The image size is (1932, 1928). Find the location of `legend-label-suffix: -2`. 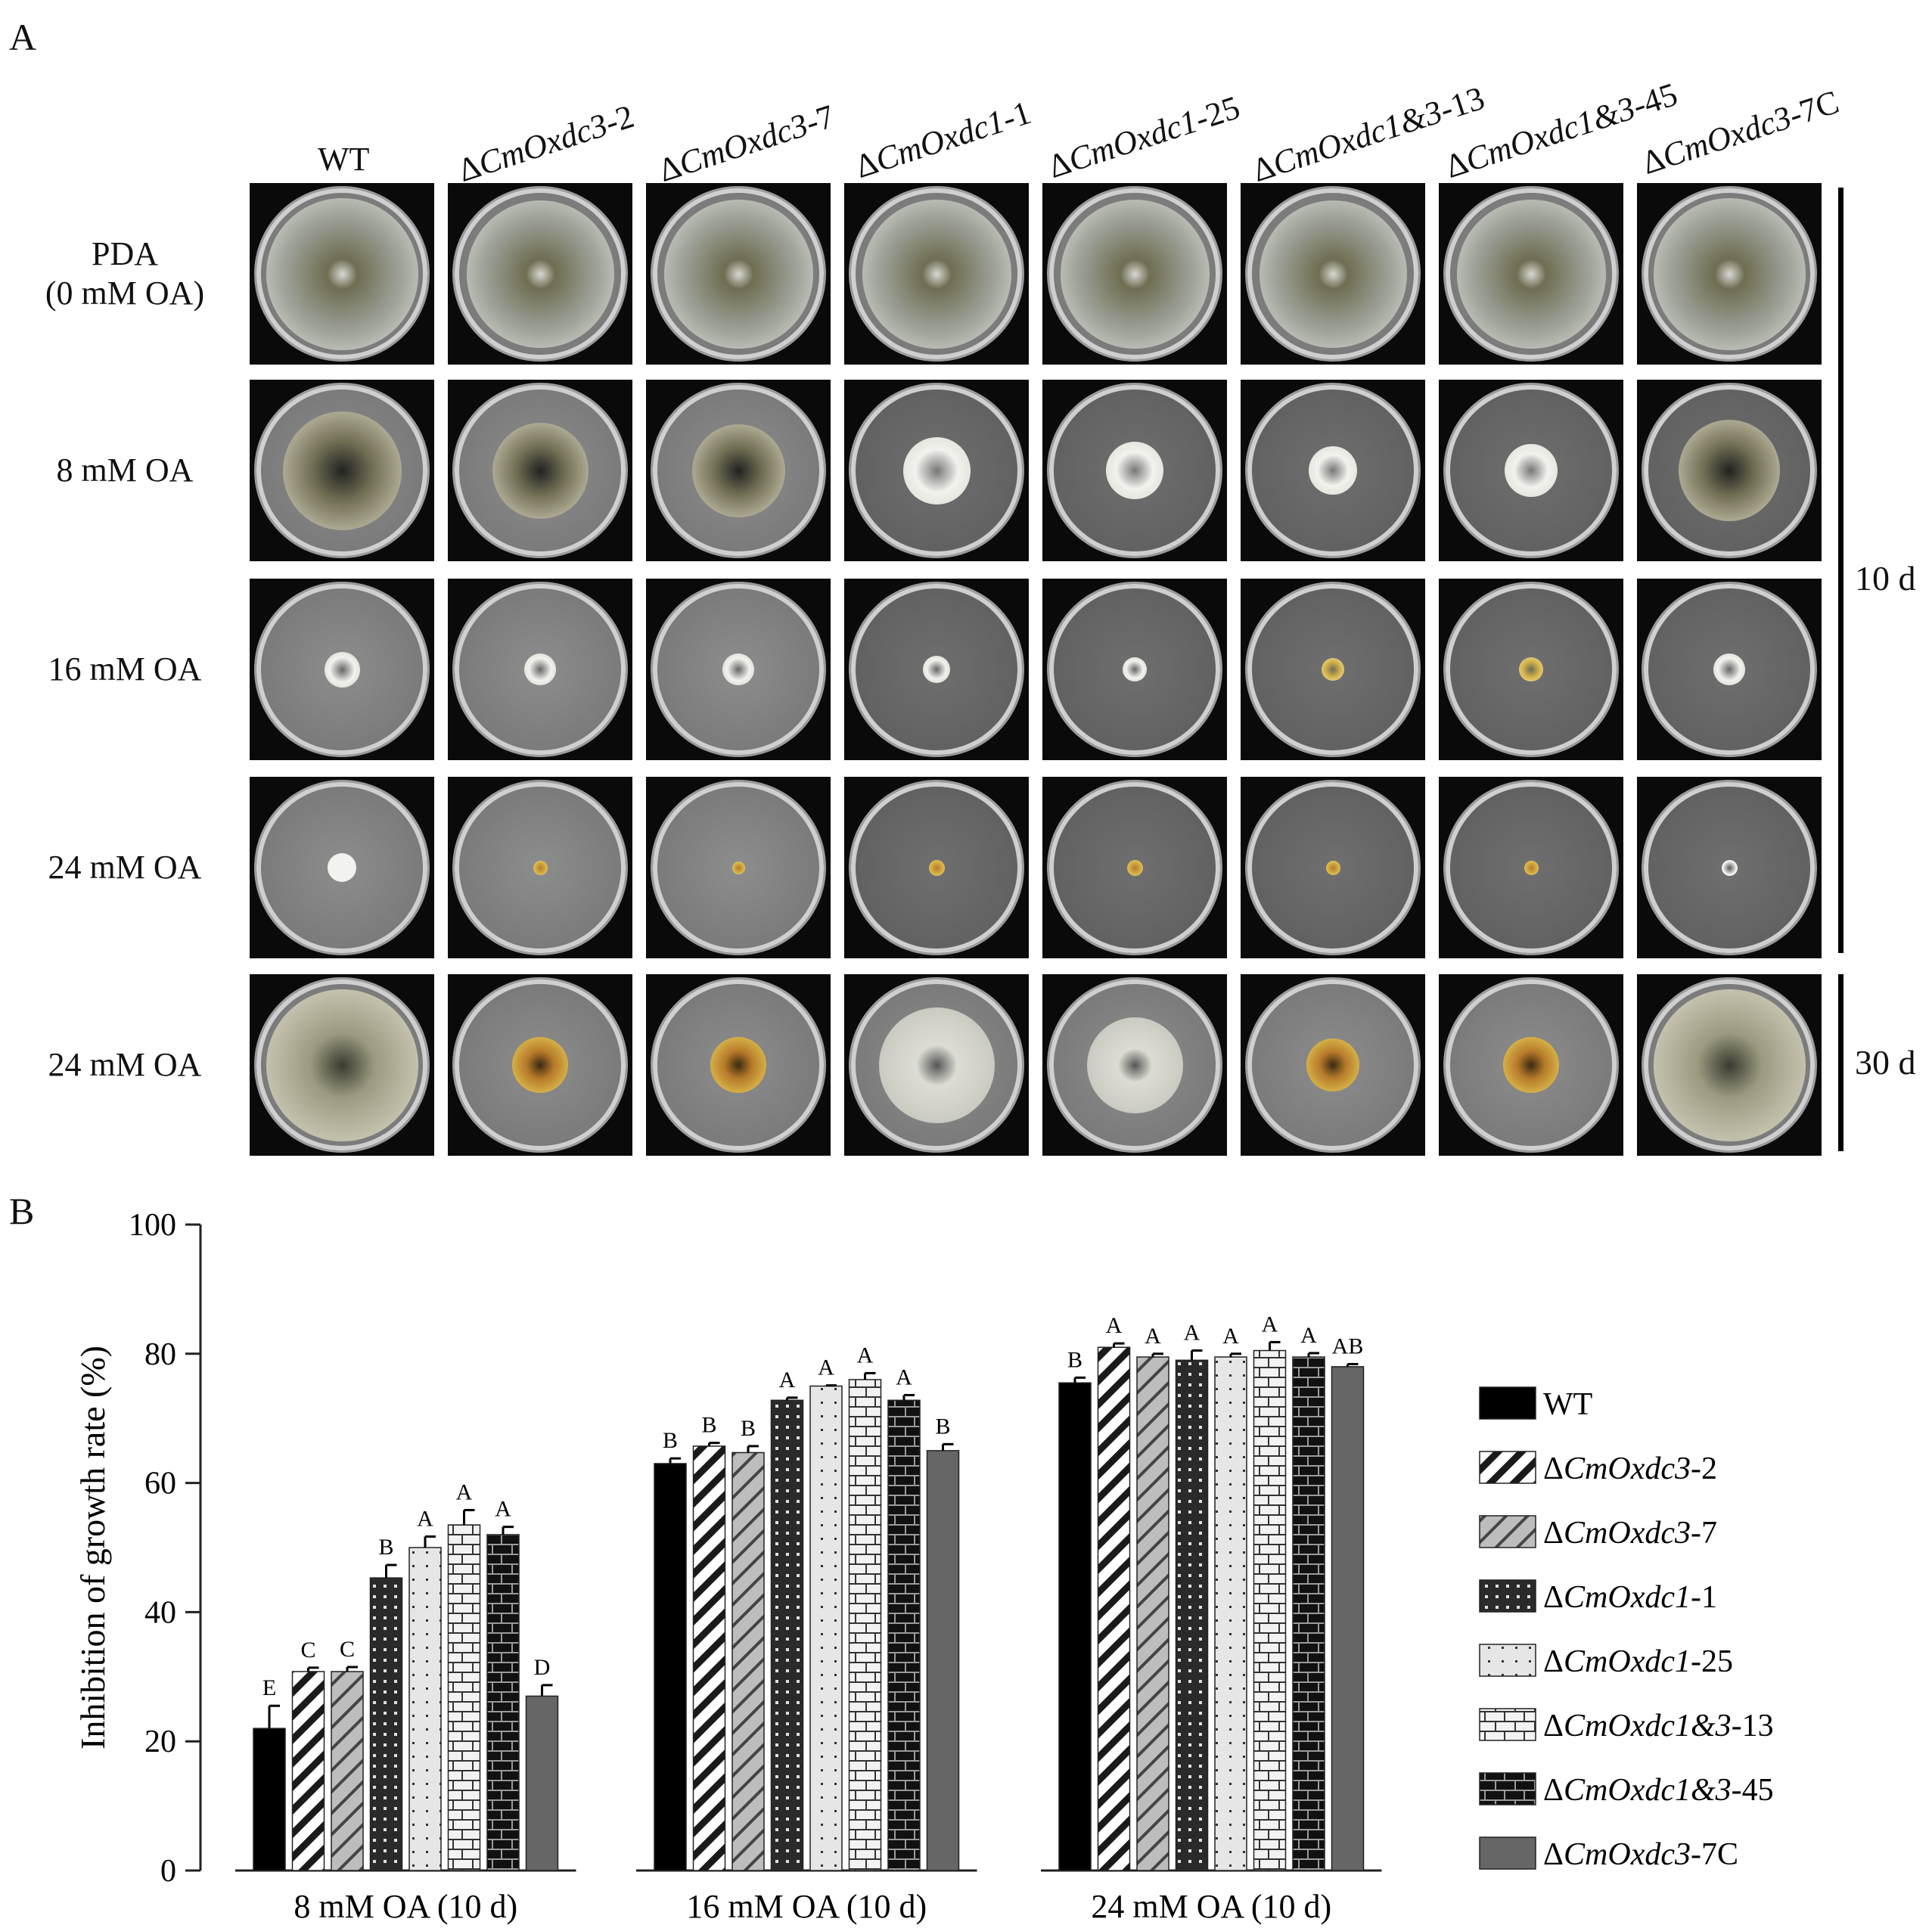

legend-label-suffix: -2 is located at coordinates (1704, 1468).